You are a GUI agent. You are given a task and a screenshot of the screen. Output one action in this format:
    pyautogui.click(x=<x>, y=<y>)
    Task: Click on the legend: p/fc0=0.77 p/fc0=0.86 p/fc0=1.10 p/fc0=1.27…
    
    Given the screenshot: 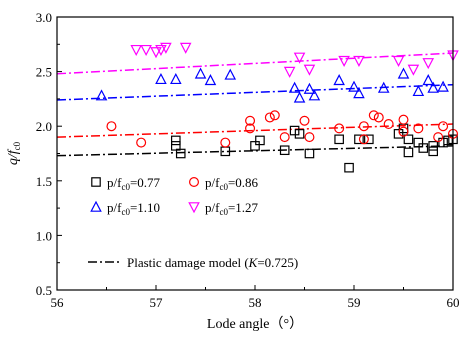 What is the action you would take?
    pyautogui.click(x=193, y=222)
    